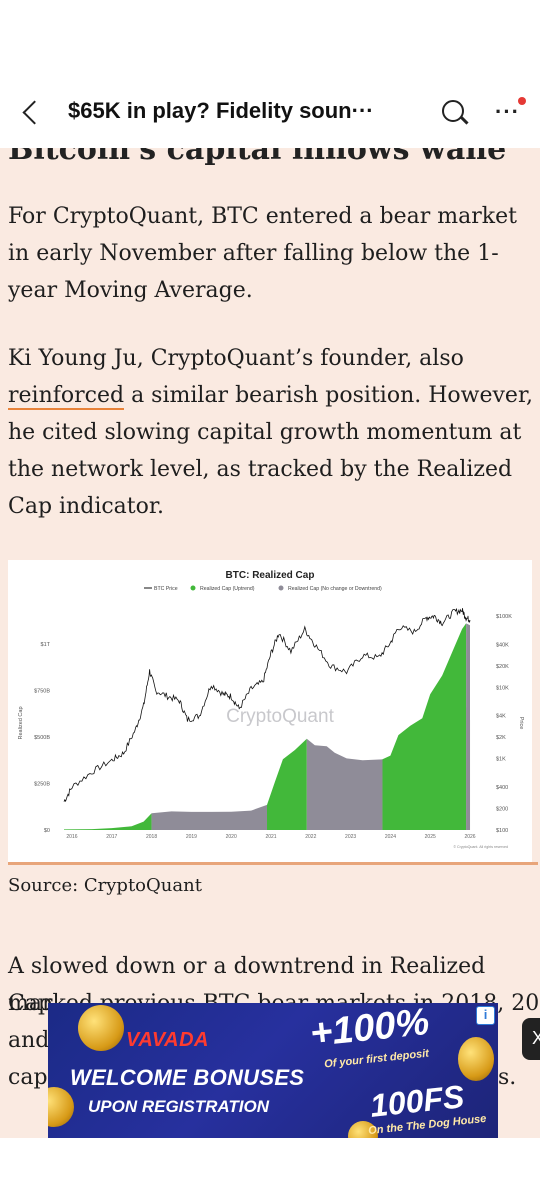 This screenshot has width=540, height=1200. What do you see at coordinates (270, 575) in the screenshot?
I see `chart-title: BTC: Realized Cap` at bounding box center [270, 575].